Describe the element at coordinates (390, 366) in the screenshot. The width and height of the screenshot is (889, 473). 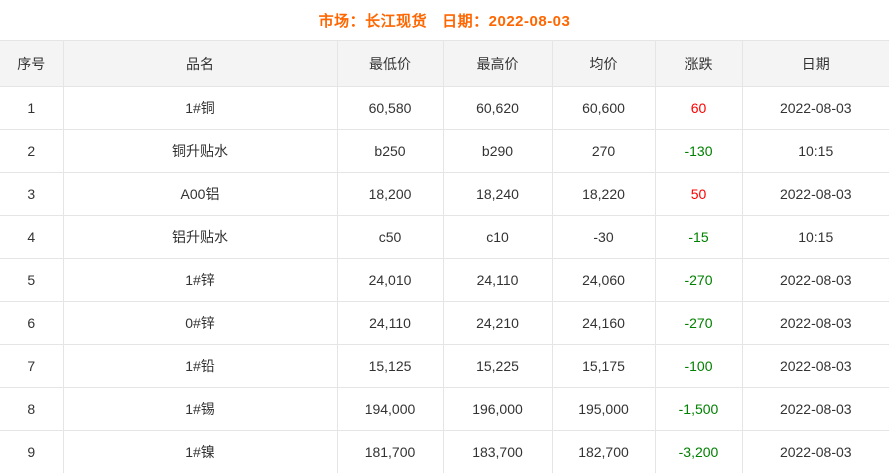
I see `cell-low-price: 15,125` at that location.